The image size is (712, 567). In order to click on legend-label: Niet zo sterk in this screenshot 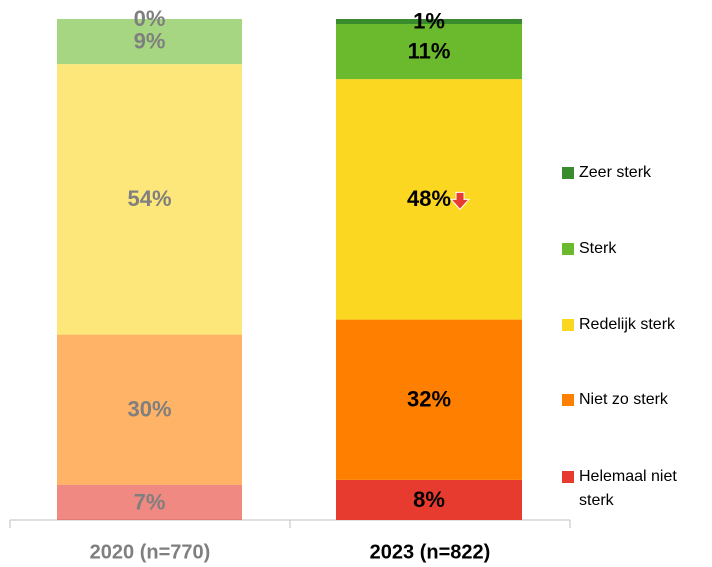, I will do `click(623, 399)`.